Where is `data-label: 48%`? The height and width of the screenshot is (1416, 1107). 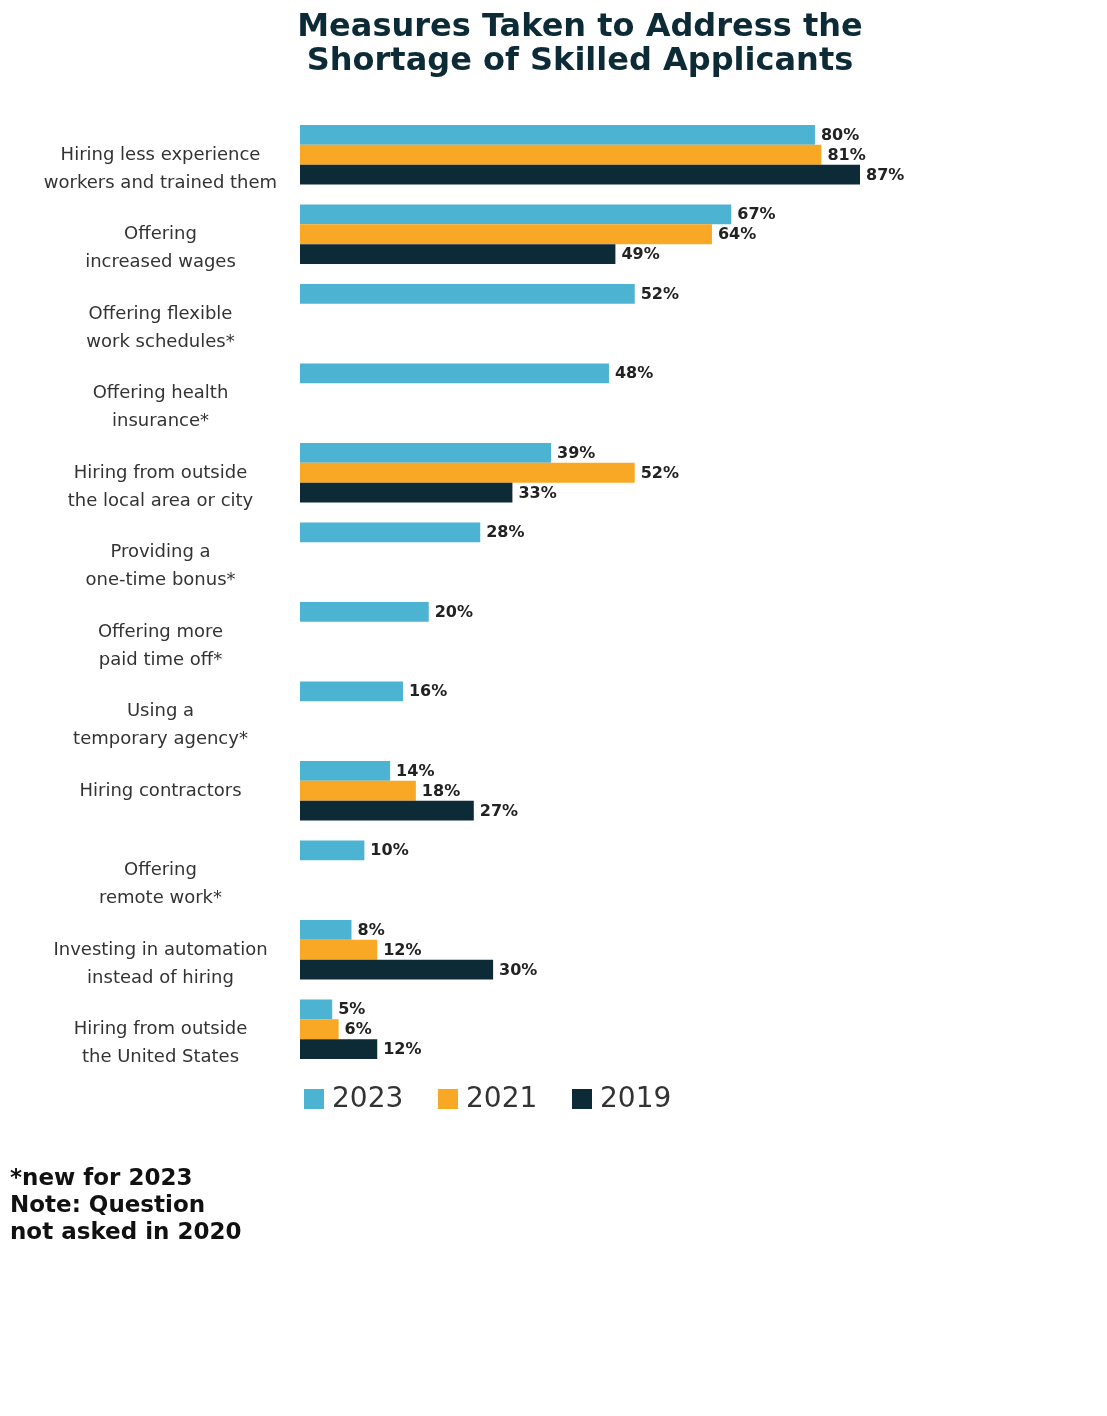 data-label: 48% is located at coordinates (634, 373).